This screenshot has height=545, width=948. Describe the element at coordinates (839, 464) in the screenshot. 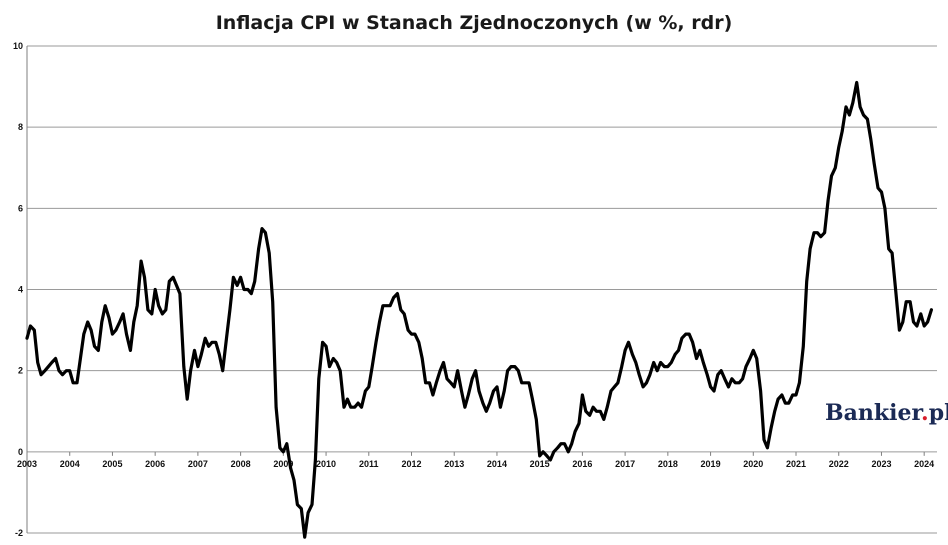

I see `x-tick-label: 2022` at that location.